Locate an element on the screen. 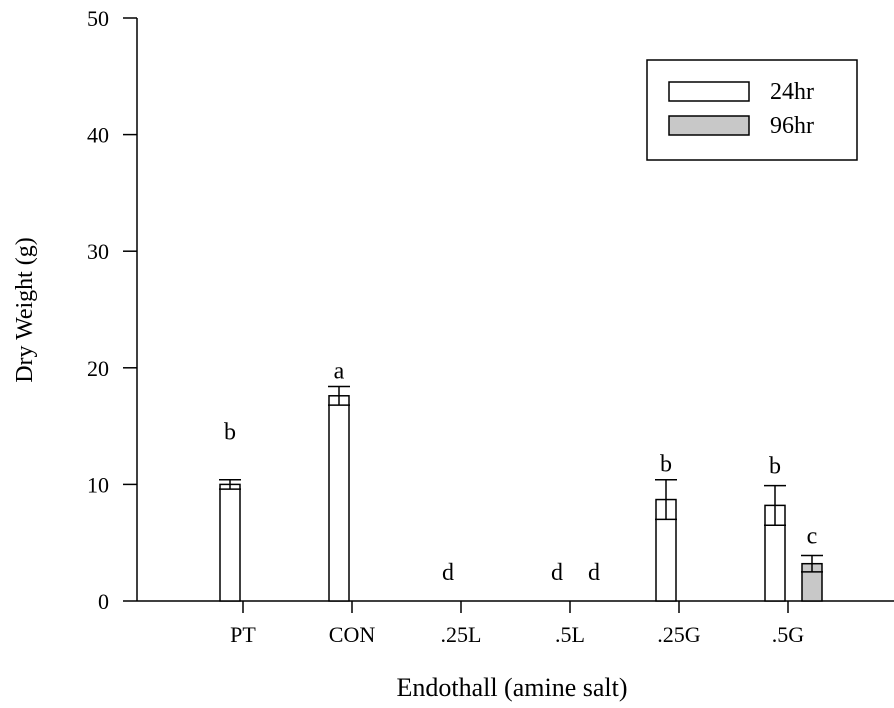 The image size is (894, 708). y-tick-label: 0 is located at coordinates (103, 601).